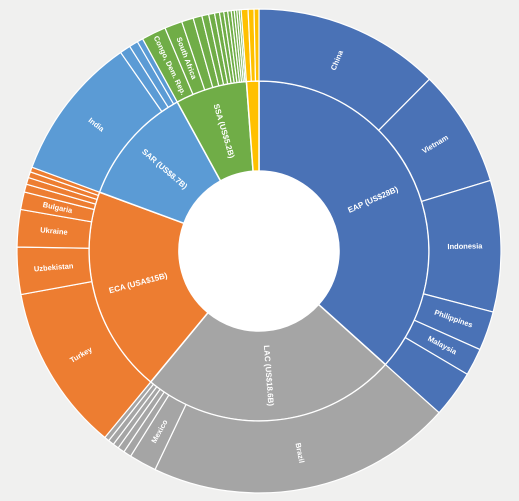  What do you see at coordinates (54, 267) in the screenshot?
I see `country-label-uzbekistan: Uzbekistan` at bounding box center [54, 267].